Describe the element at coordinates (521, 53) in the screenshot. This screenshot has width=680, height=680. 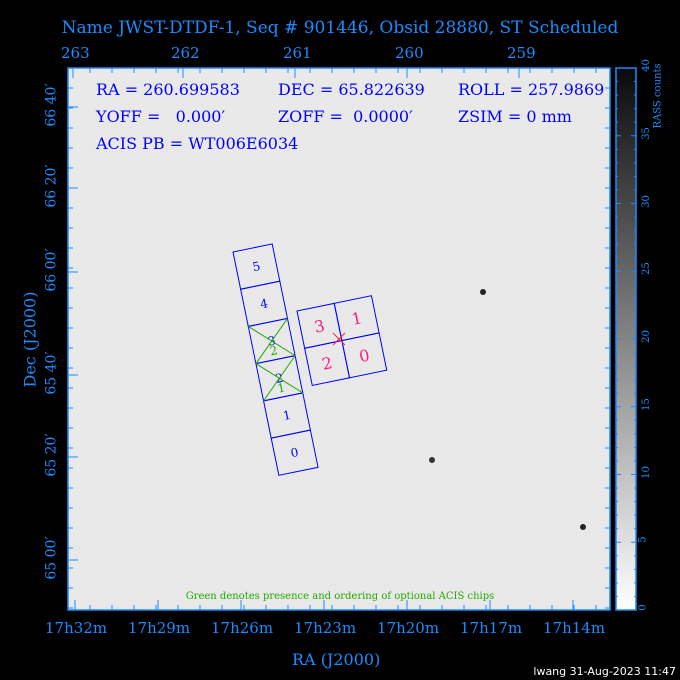
I see `top-axis-tick-label: 259` at that location.